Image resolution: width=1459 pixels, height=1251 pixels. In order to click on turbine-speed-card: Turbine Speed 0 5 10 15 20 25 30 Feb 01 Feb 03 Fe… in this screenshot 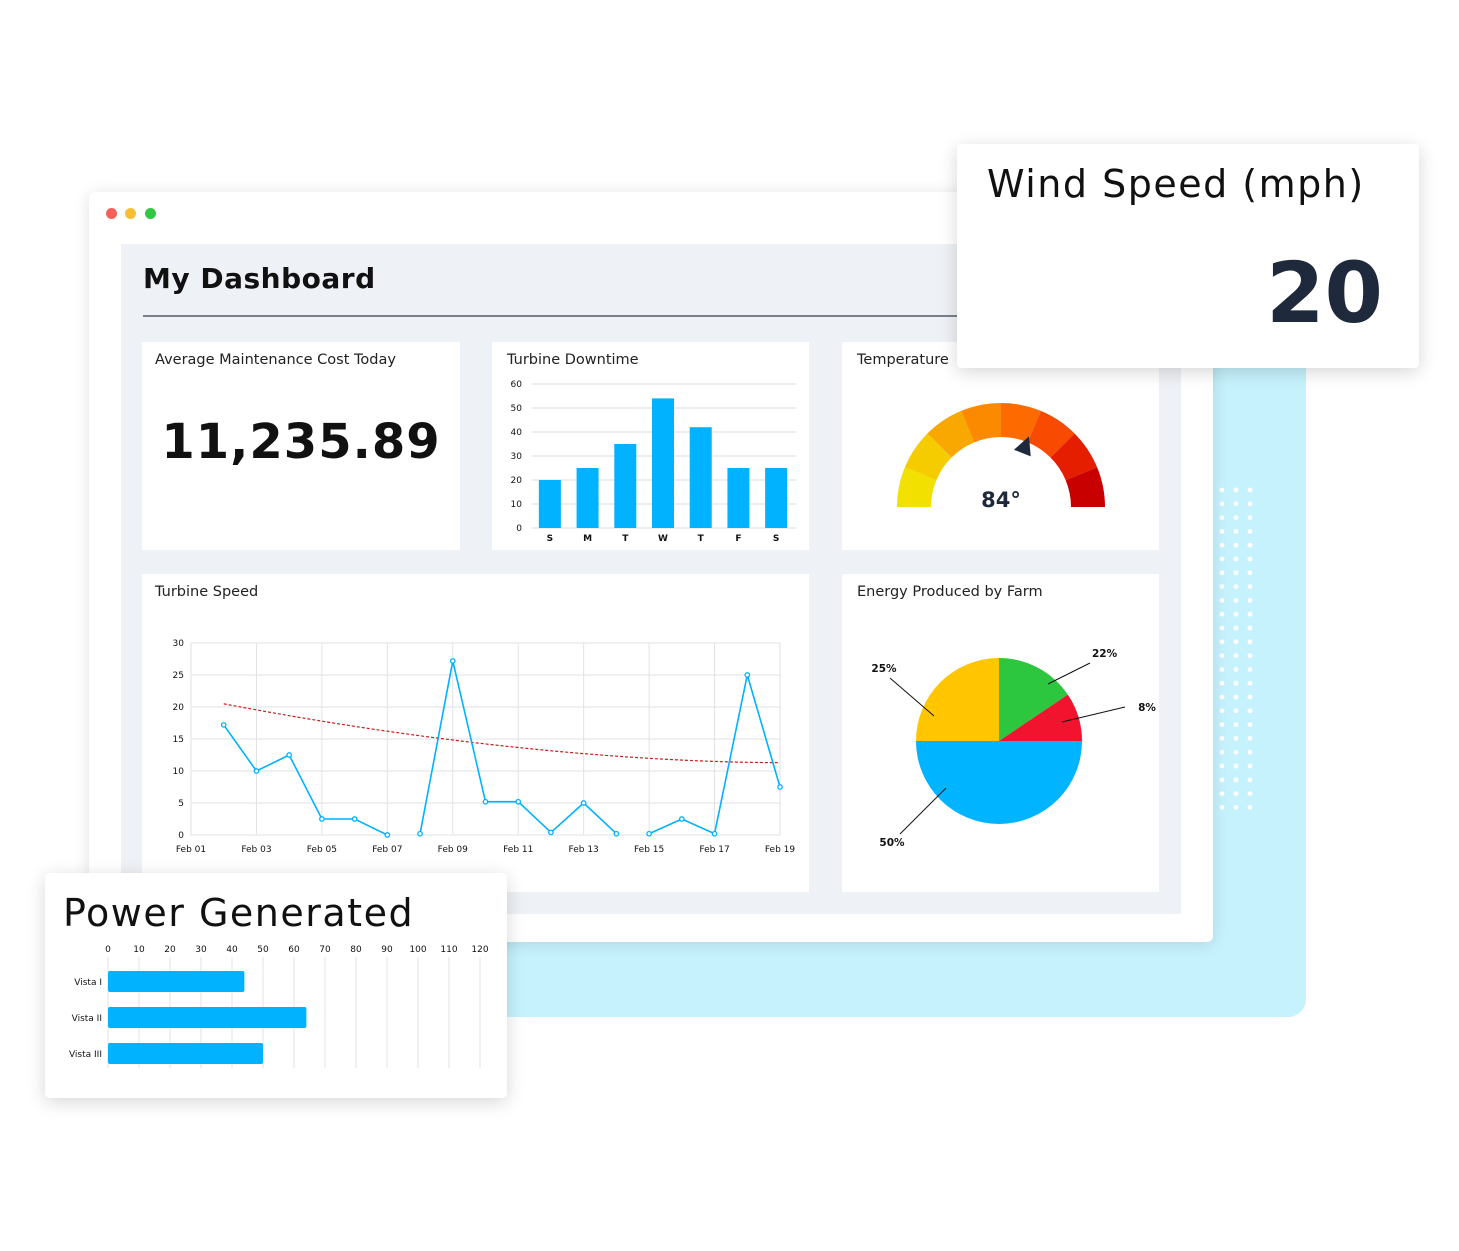, I will do `click(475, 733)`.